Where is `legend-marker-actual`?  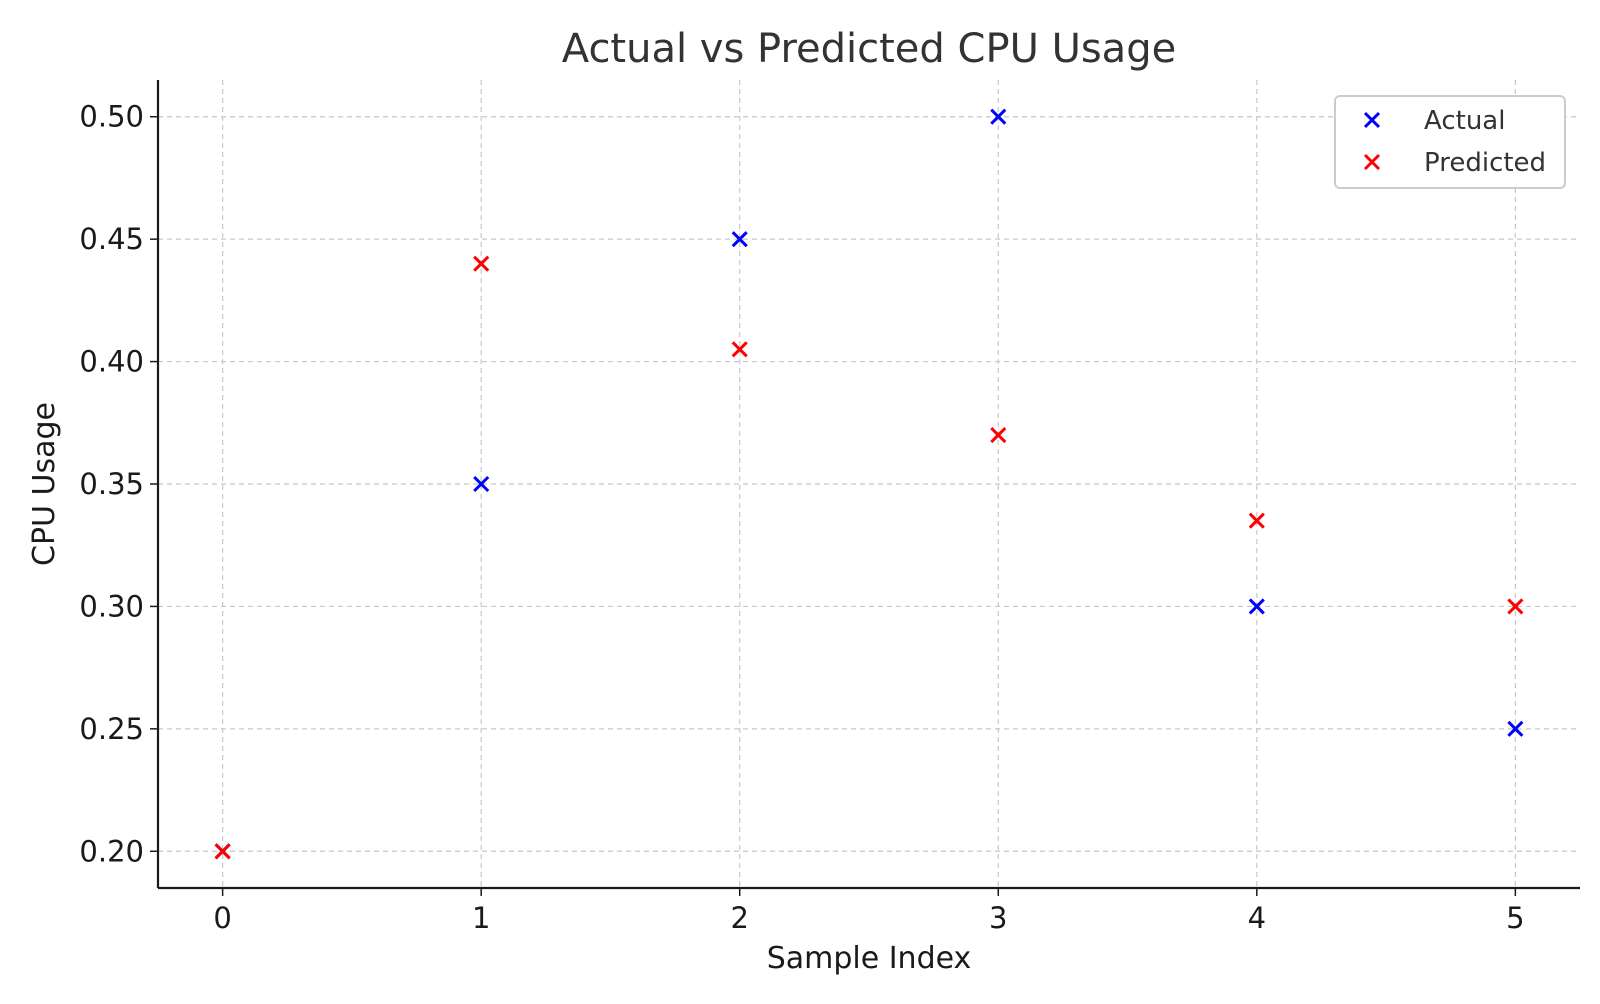 legend-marker-actual is located at coordinates (1372, 120).